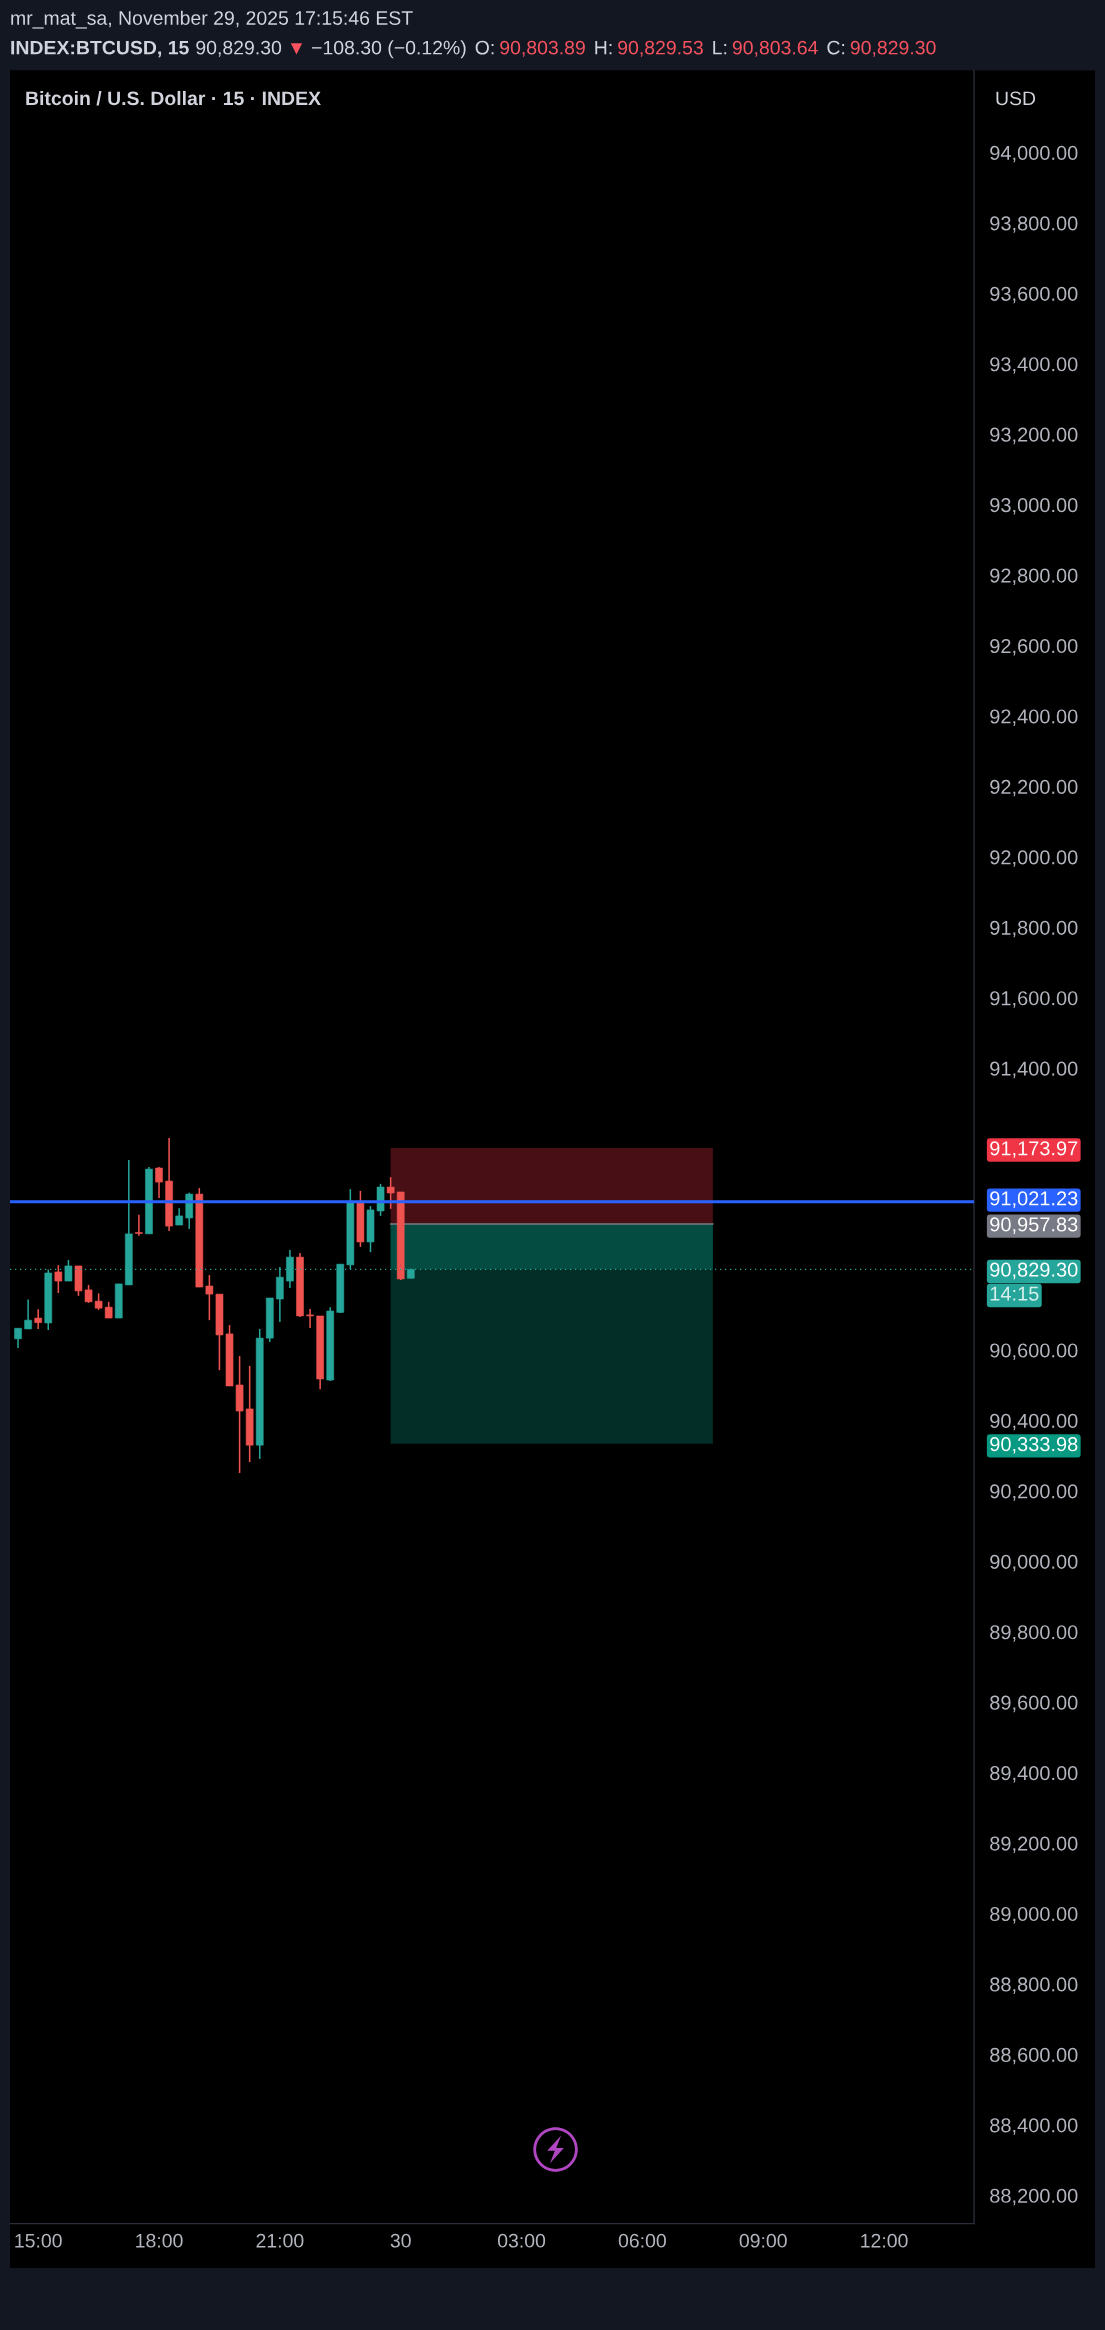 The width and height of the screenshot is (1105, 2330). What do you see at coordinates (280, 2240) in the screenshot?
I see `x-tick-label: 21:00` at bounding box center [280, 2240].